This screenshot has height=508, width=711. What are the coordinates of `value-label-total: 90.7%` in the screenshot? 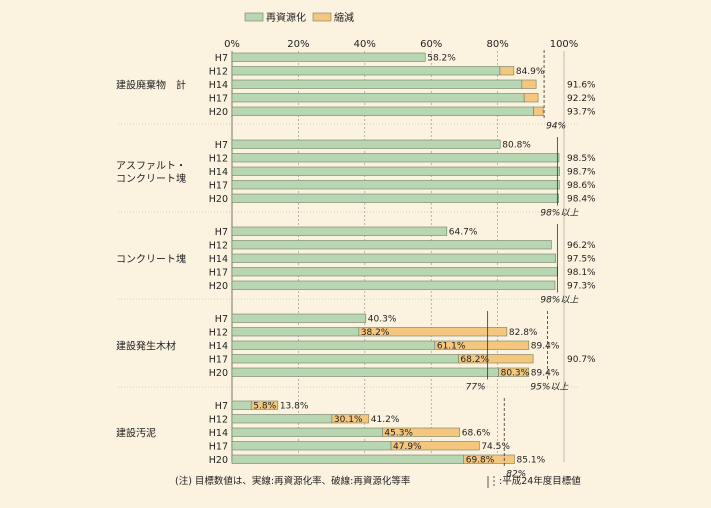 It's located at (581, 360).